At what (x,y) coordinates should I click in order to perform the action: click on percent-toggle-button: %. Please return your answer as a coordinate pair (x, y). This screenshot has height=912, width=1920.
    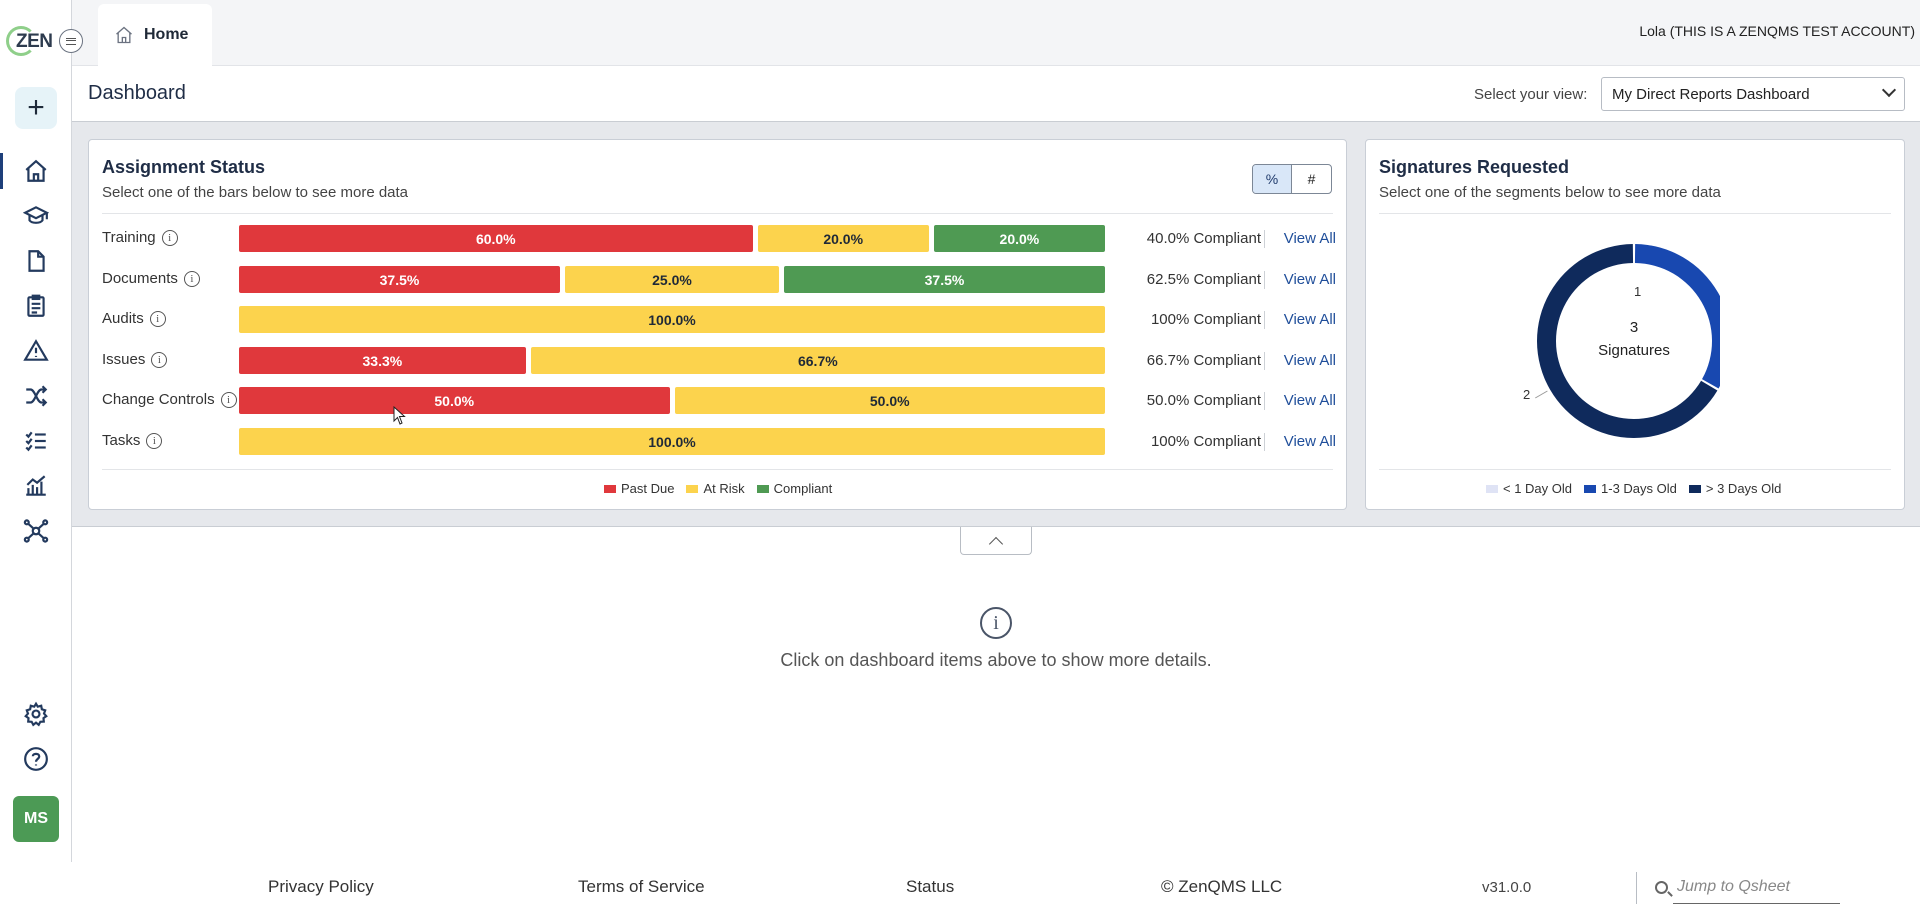
    Looking at the image, I should click on (1272, 179).